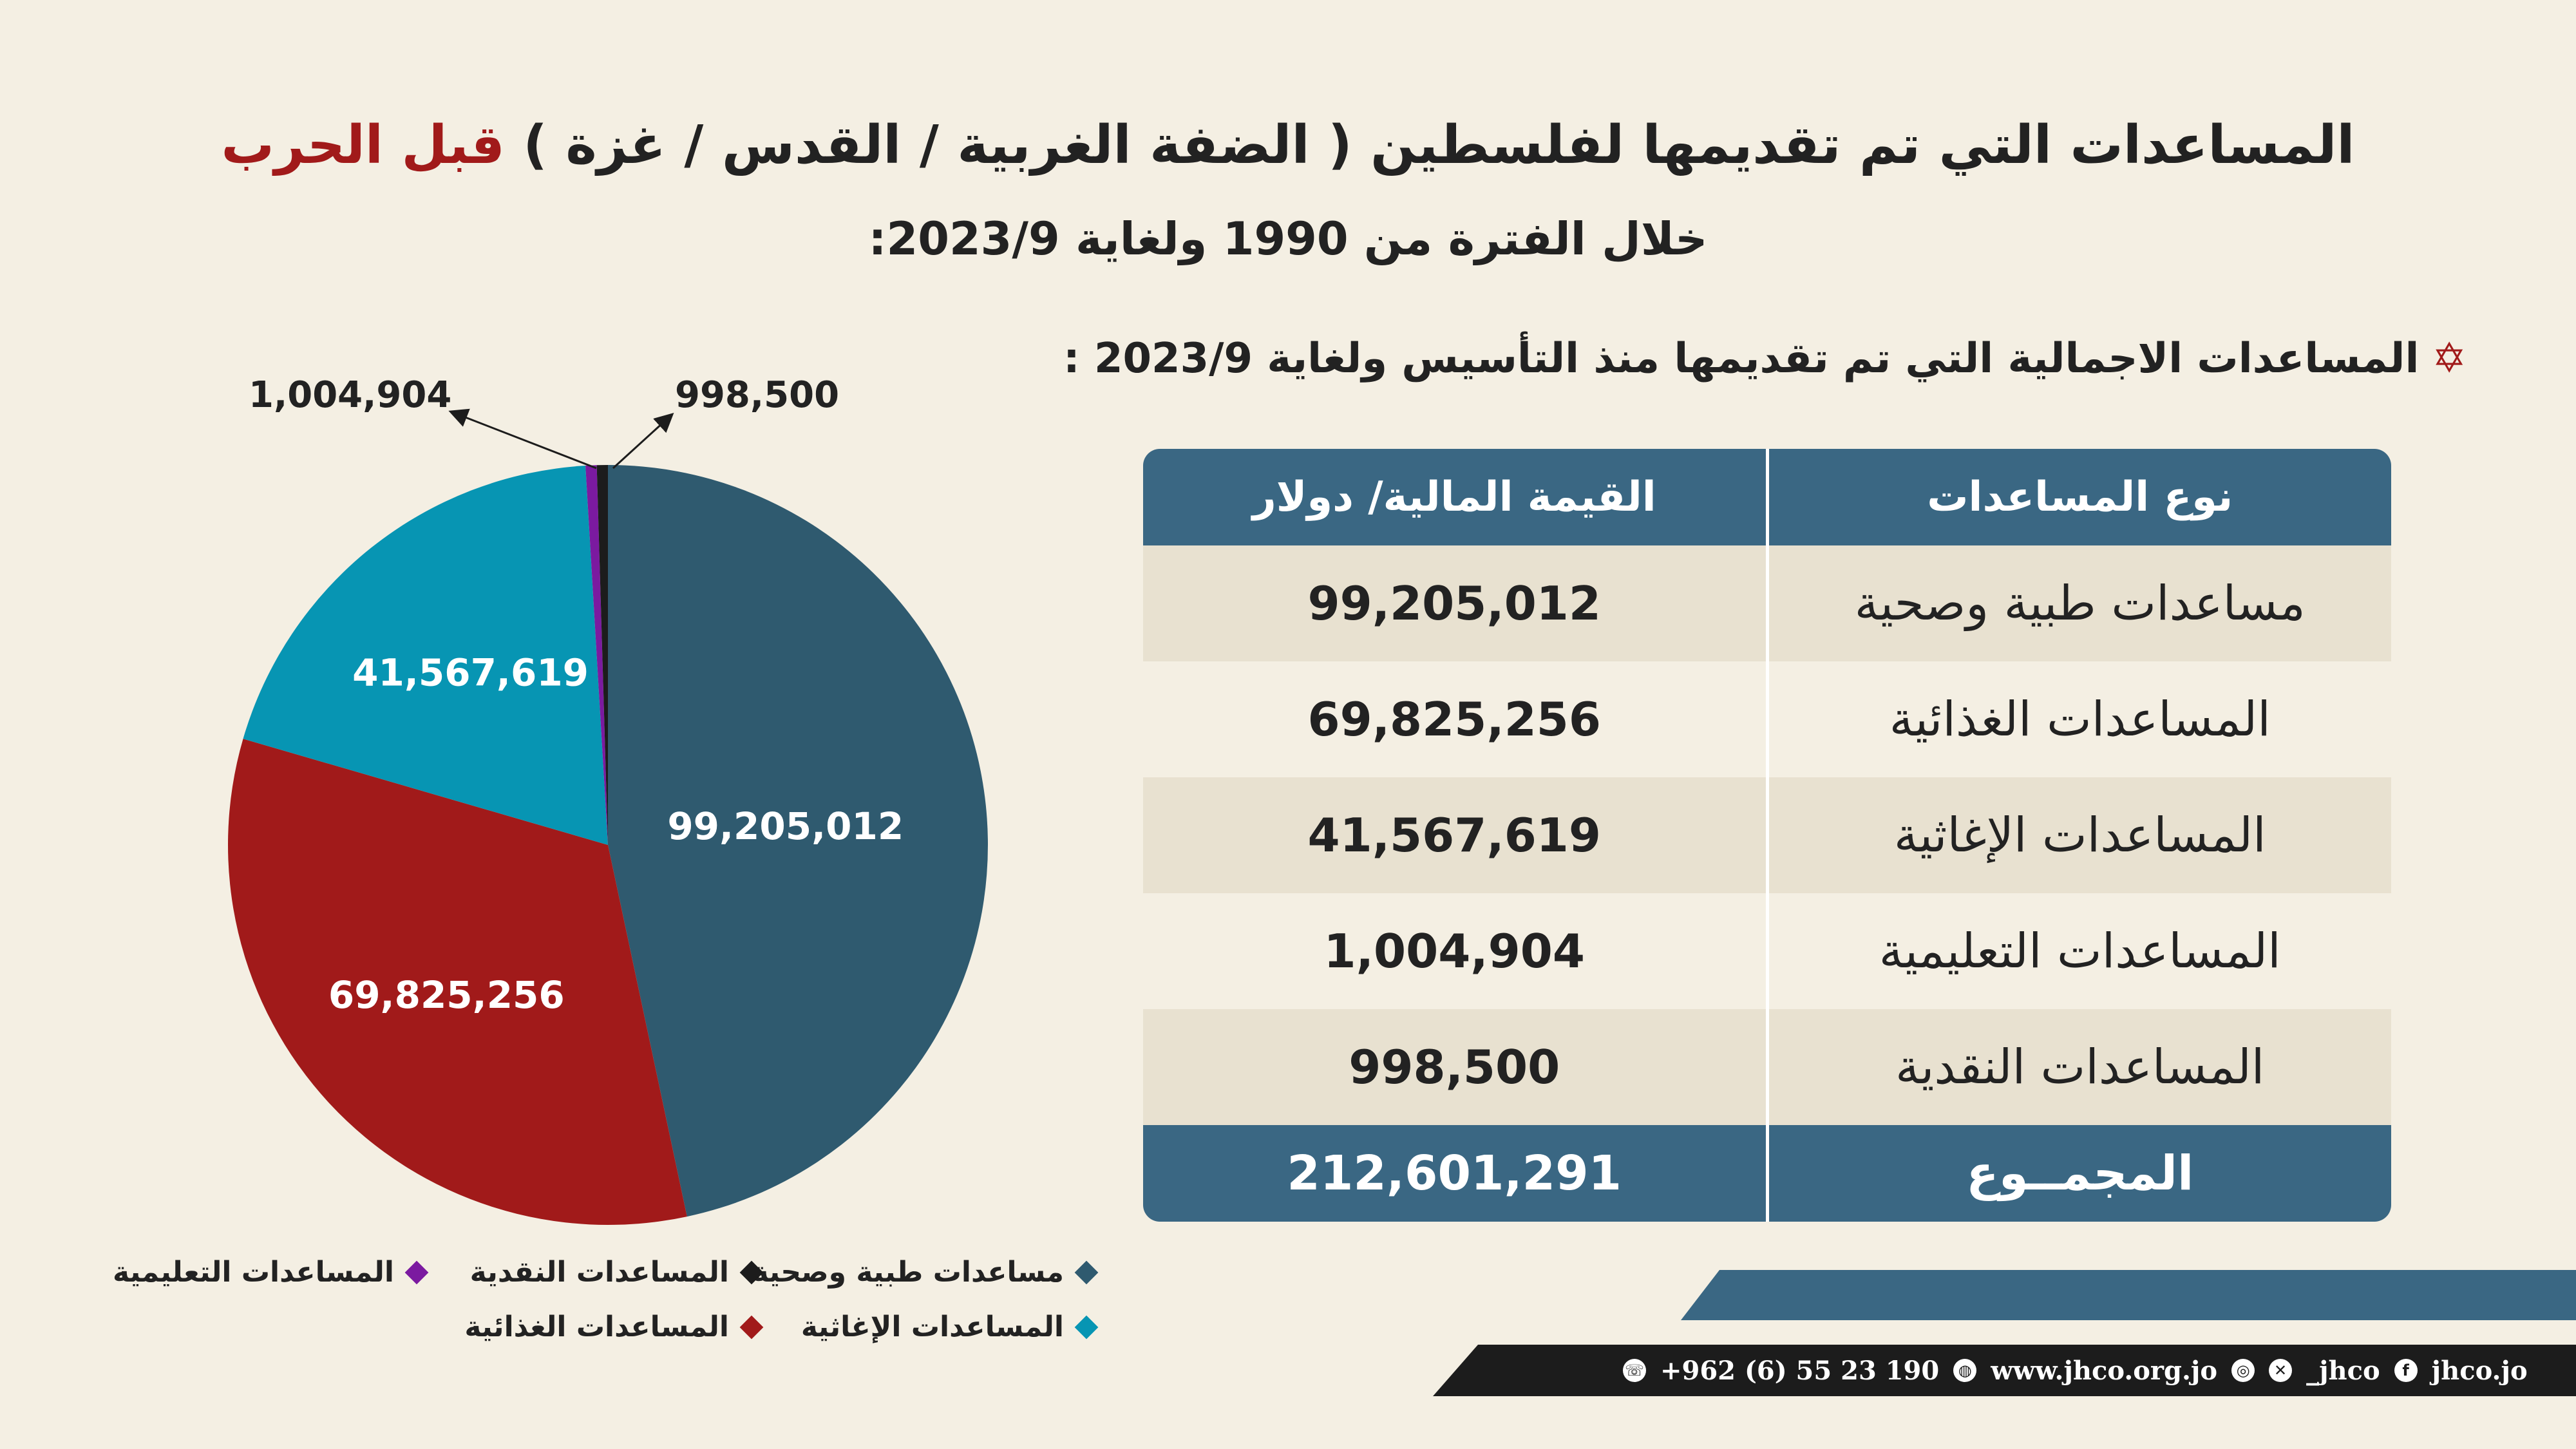 This screenshot has width=2576, height=1449. Describe the element at coordinates (1454, 1067) in the screenshot. I see `row-value: 998,500` at that location.